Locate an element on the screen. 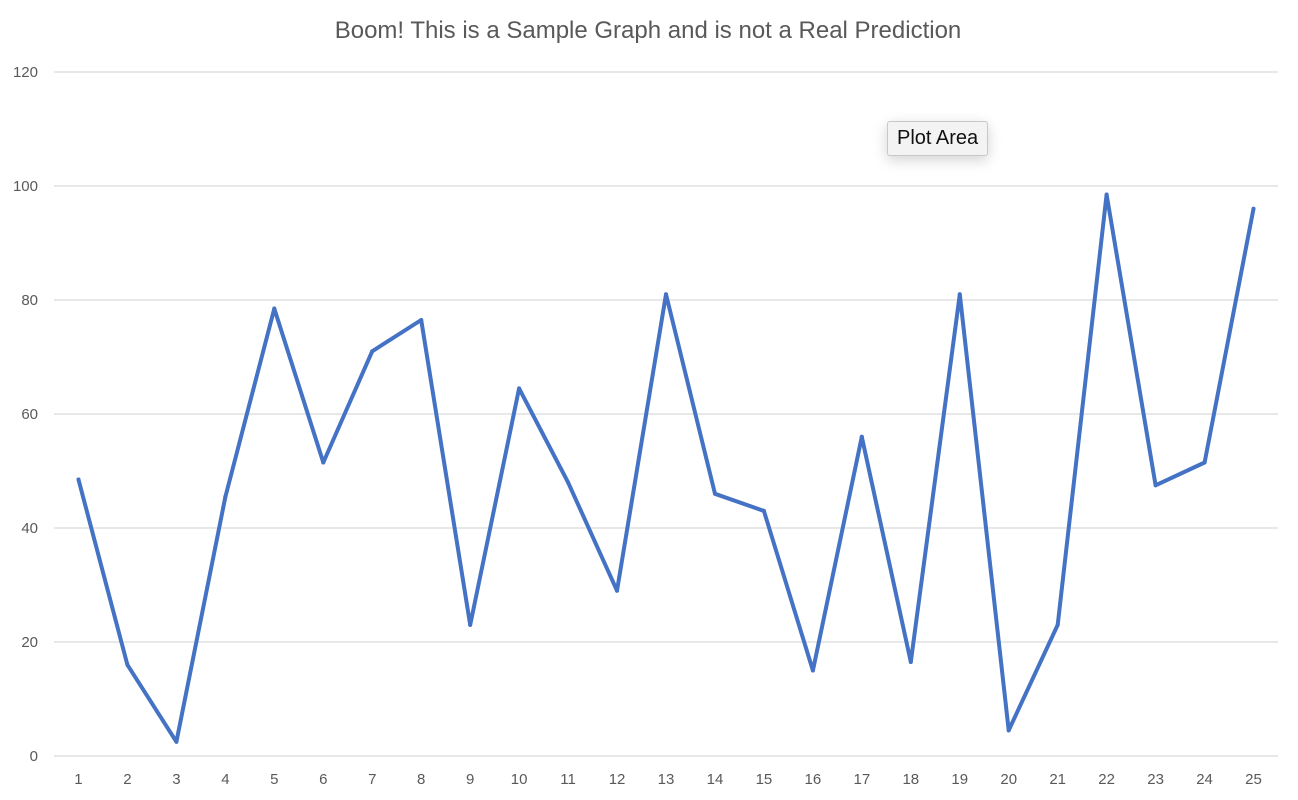  x-tick-label: 23 is located at coordinates (1155, 779).